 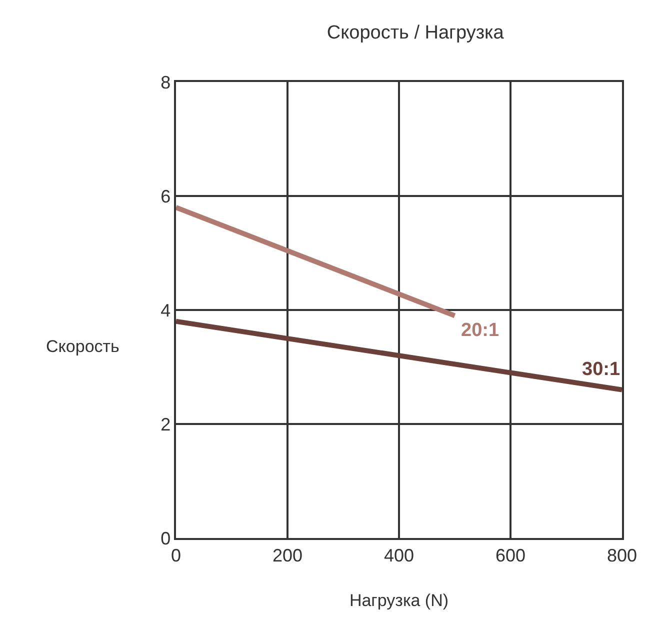 I want to click on y-tick-label: 0, so click(x=165, y=538).